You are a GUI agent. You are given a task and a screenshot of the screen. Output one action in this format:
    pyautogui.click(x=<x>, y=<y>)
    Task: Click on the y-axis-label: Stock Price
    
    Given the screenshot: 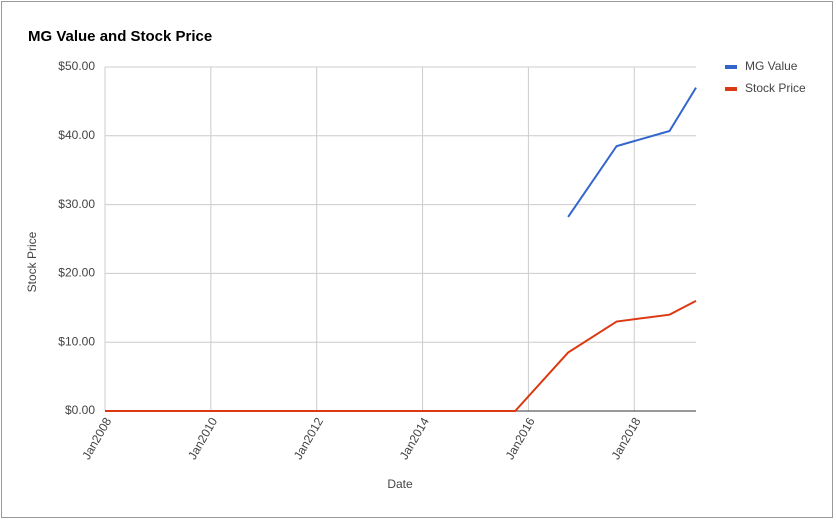 What is the action you would take?
    pyautogui.click(x=32, y=261)
    